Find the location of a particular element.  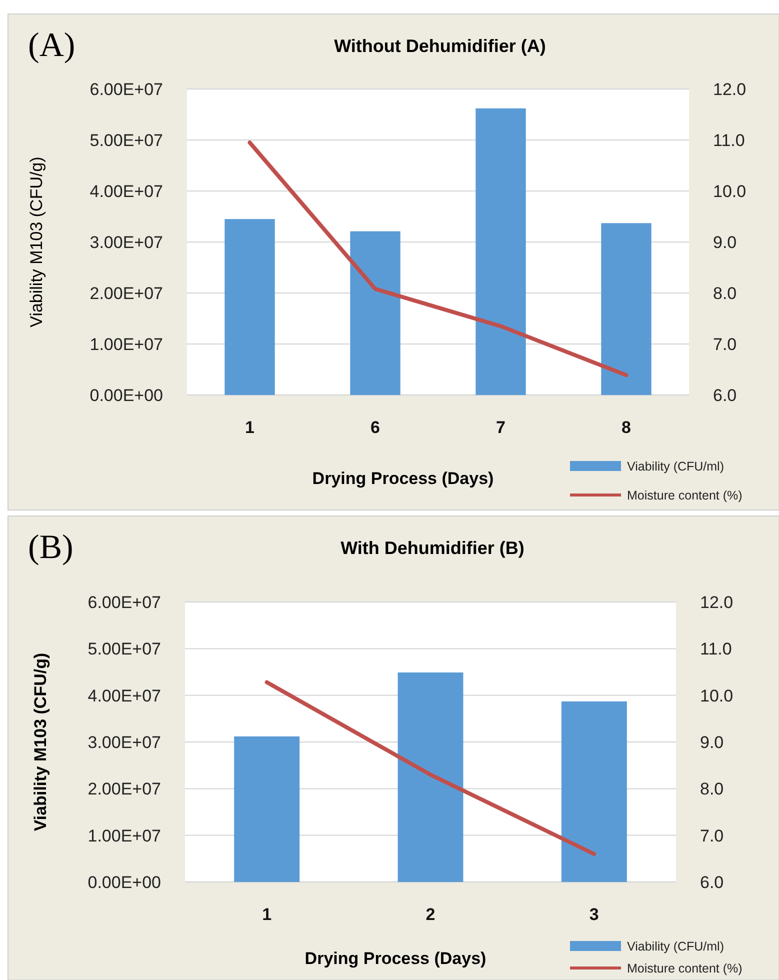

chart-title: Without Dehumidifier (A) is located at coordinates (440, 46).